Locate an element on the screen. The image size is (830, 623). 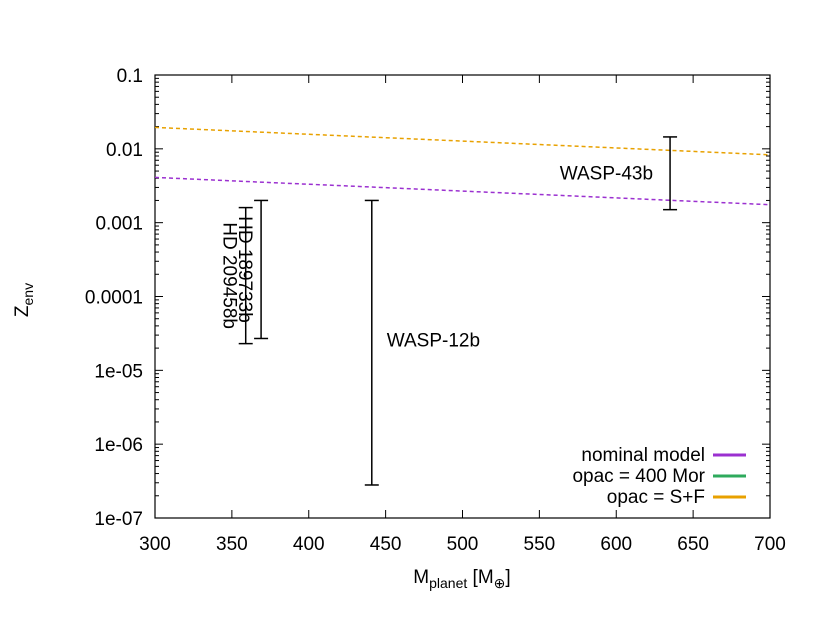
x-axis-label-sub: planet is located at coordinates (448, 583).